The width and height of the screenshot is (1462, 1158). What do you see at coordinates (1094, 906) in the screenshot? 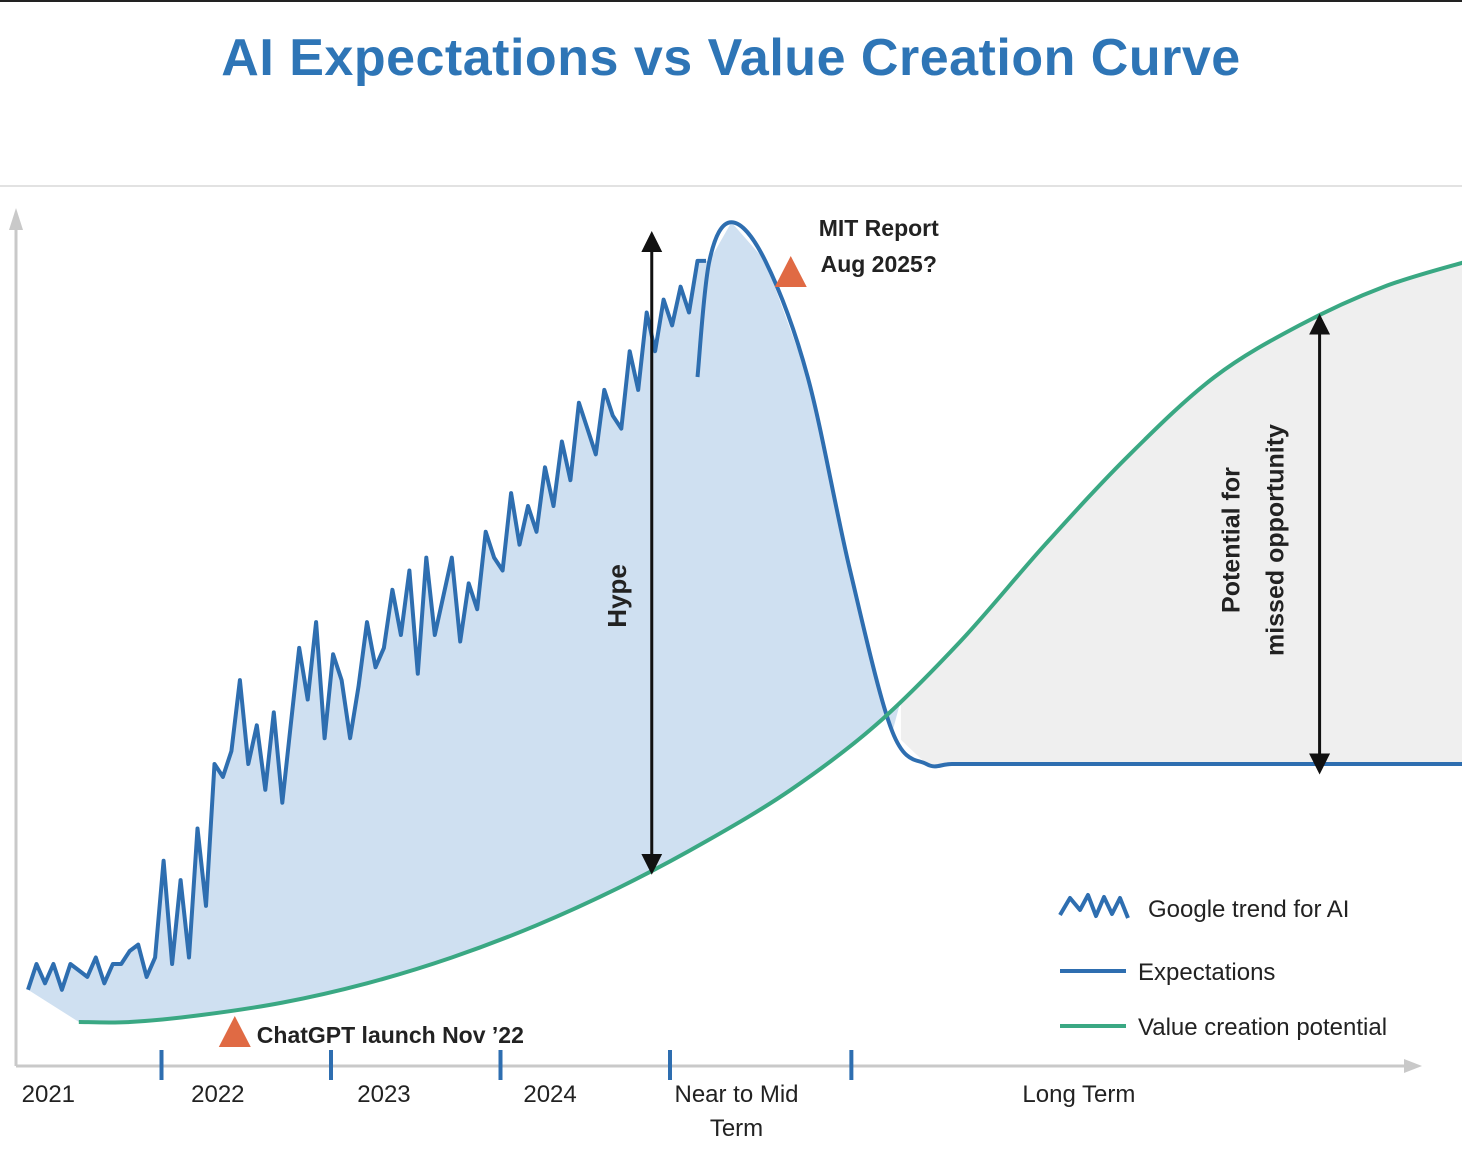
I see `legend-swatch-google-trend` at bounding box center [1094, 906].